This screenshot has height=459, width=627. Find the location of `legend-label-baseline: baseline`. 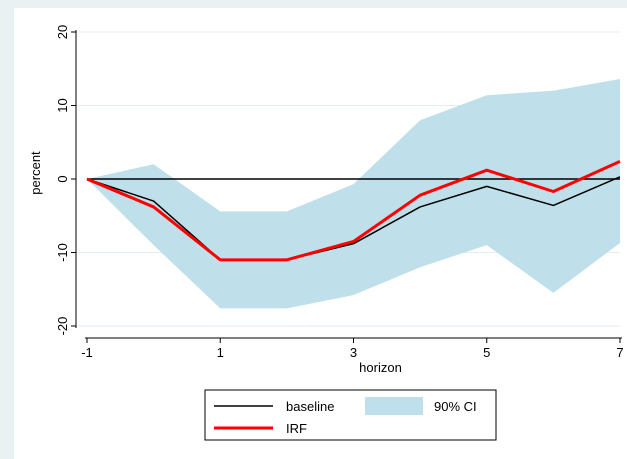

legend-label-baseline: baseline is located at coordinates (310, 406).